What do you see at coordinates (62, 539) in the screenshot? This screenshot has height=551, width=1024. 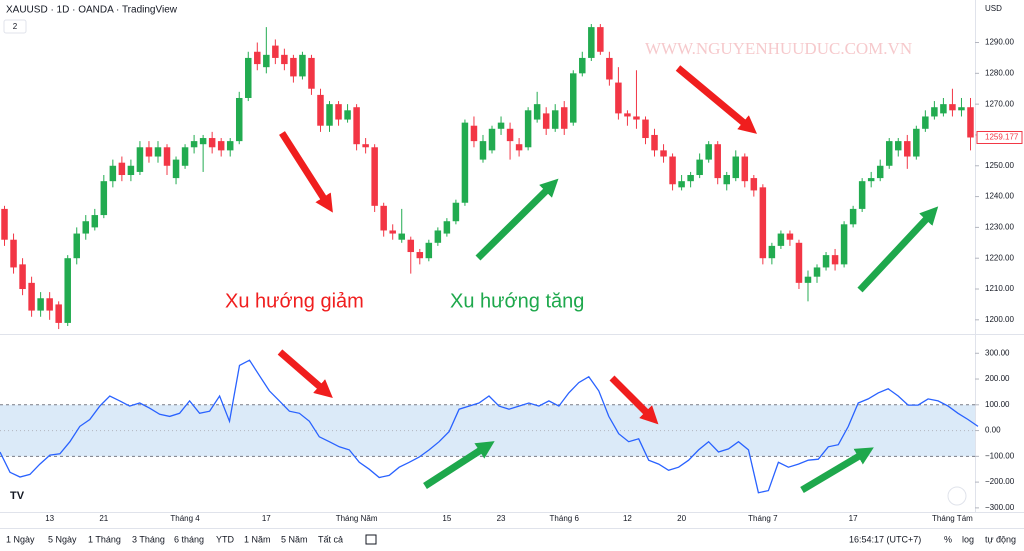 I see `range-button: 5 Ngày` at bounding box center [62, 539].